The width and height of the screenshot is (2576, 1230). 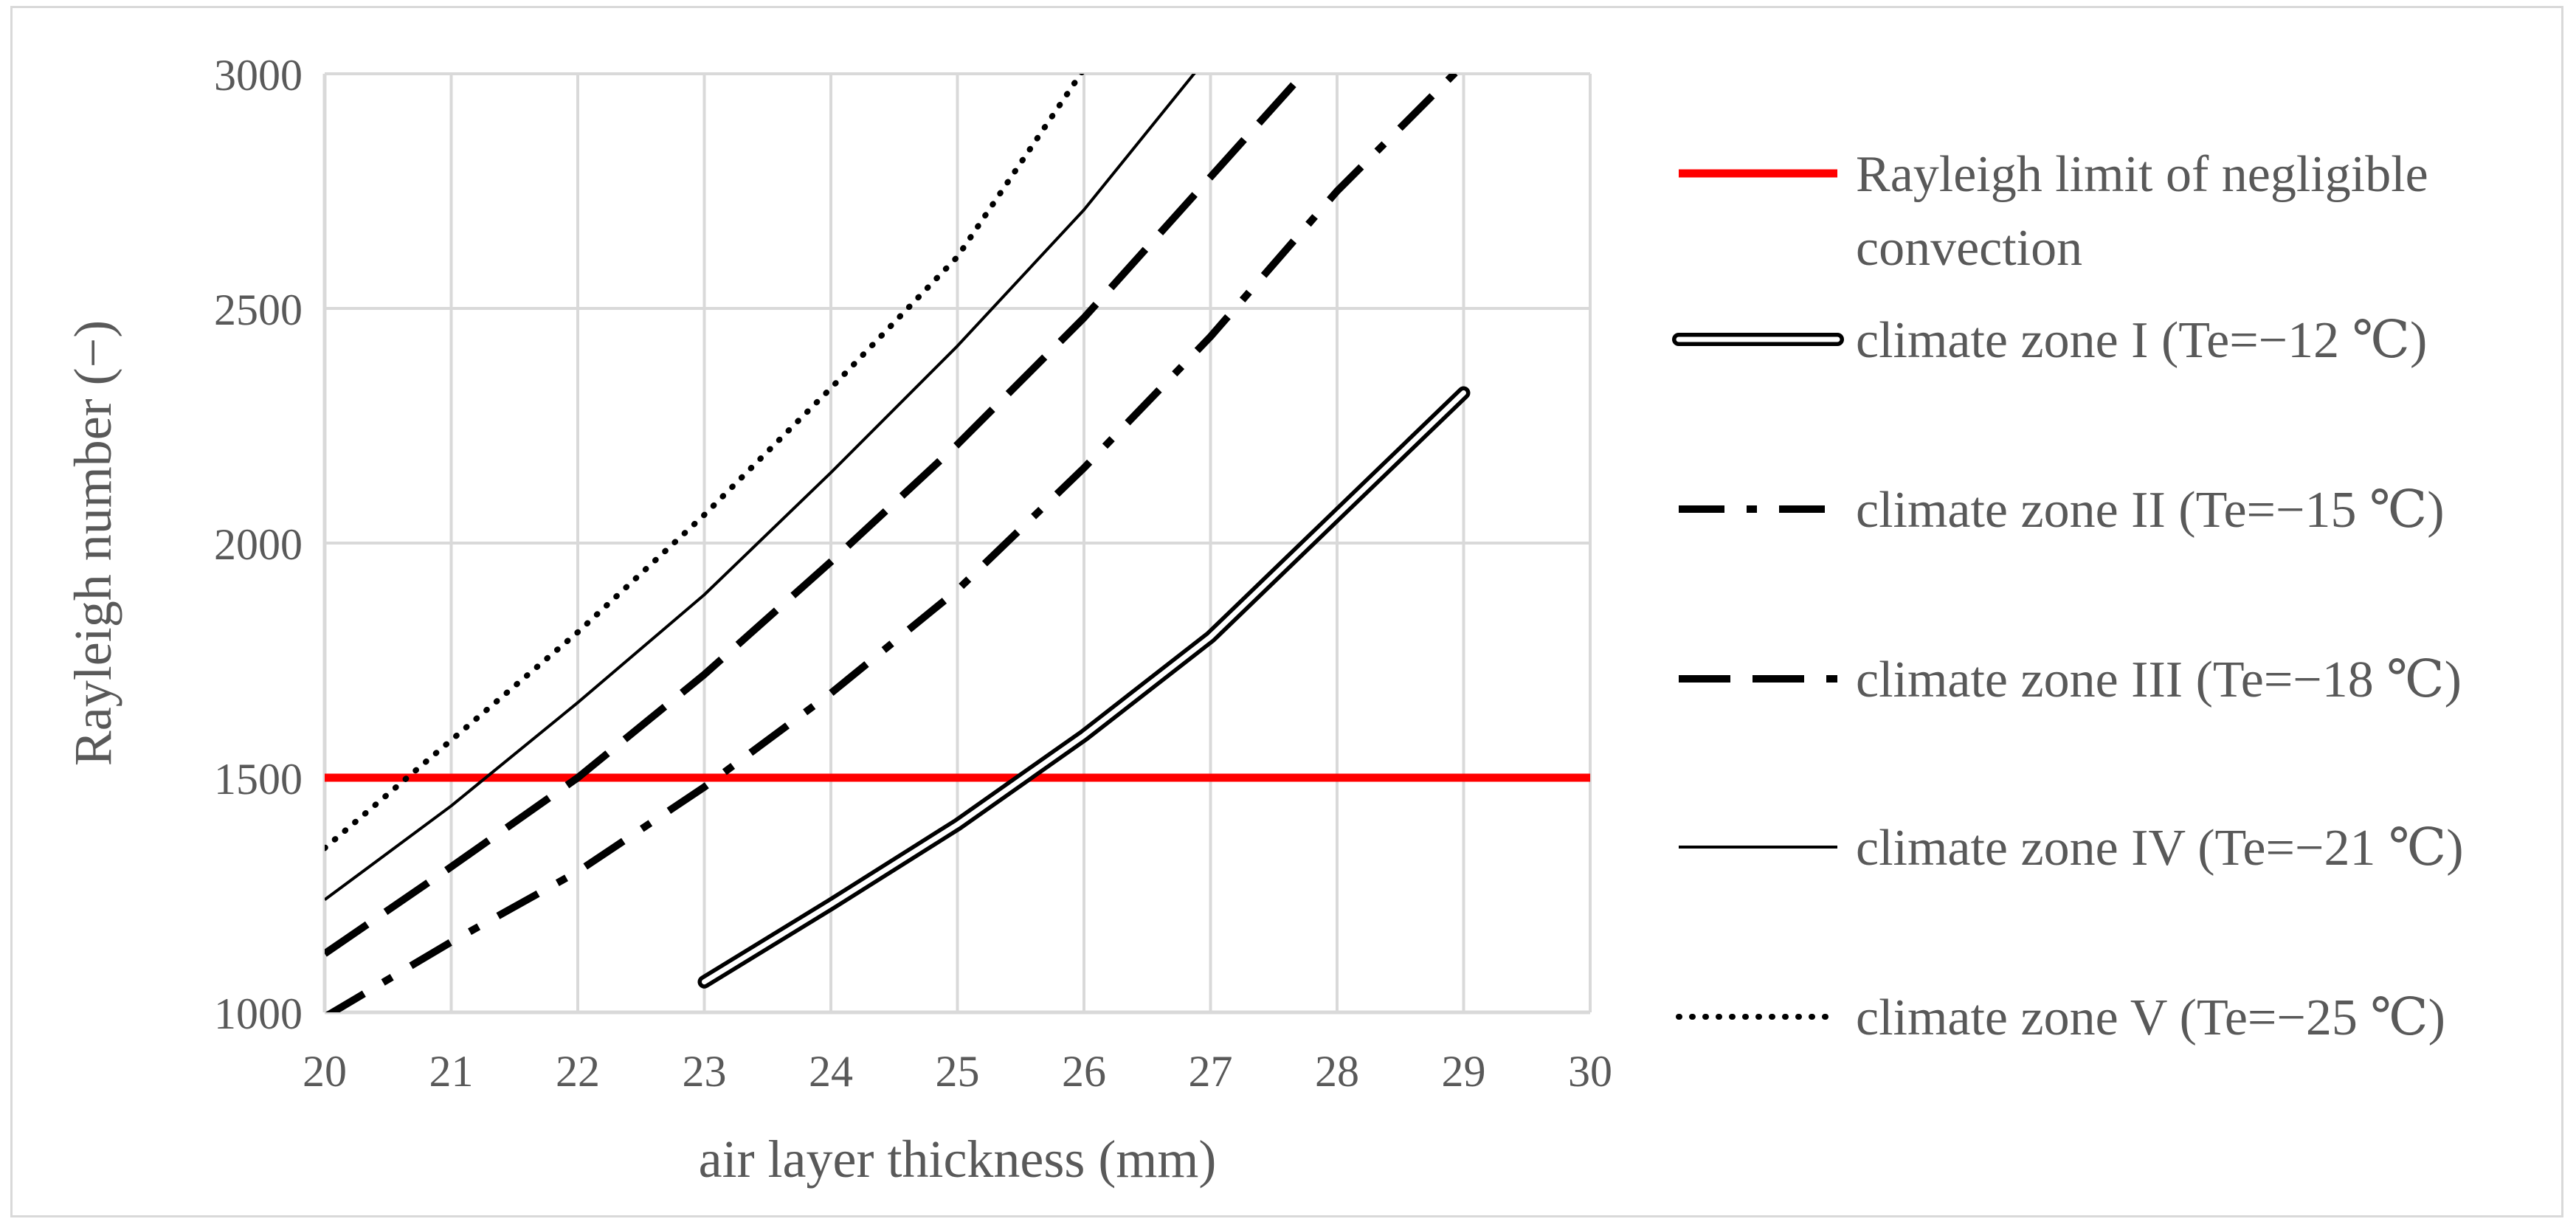 I want to click on x-tick-label: 25, so click(x=958, y=1071).